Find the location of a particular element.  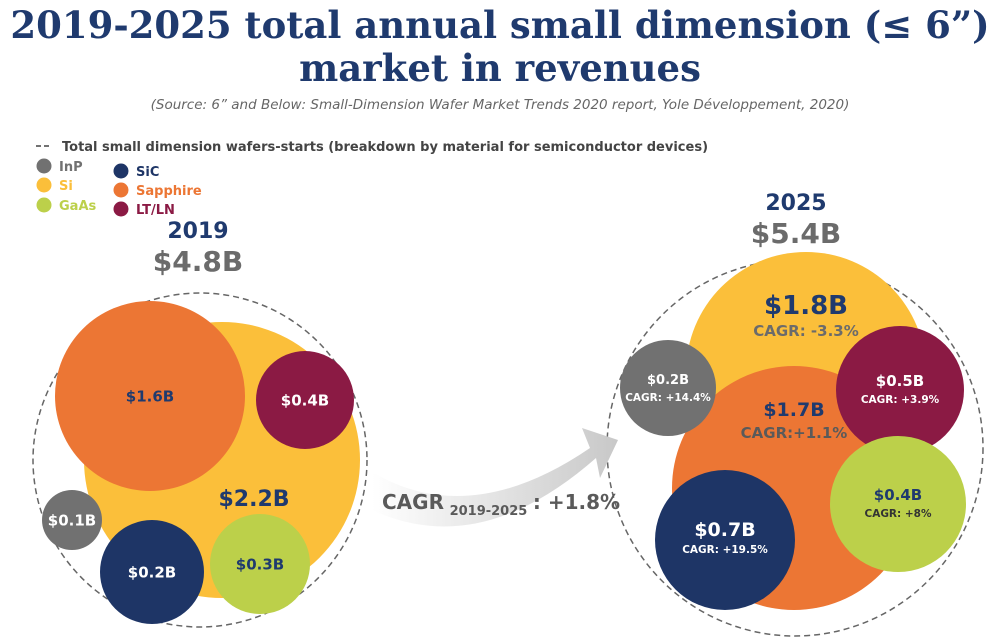

bubble-inp-2025 is located at coordinates (668, 388).